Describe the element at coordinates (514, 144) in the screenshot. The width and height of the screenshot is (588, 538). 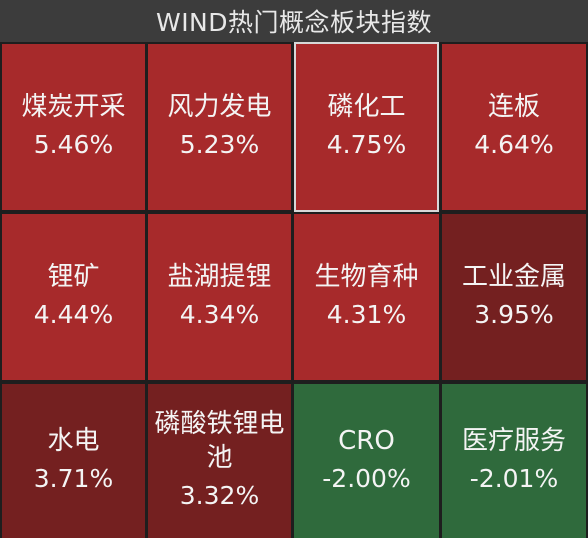
I see `tile-change: 4.64%` at that location.